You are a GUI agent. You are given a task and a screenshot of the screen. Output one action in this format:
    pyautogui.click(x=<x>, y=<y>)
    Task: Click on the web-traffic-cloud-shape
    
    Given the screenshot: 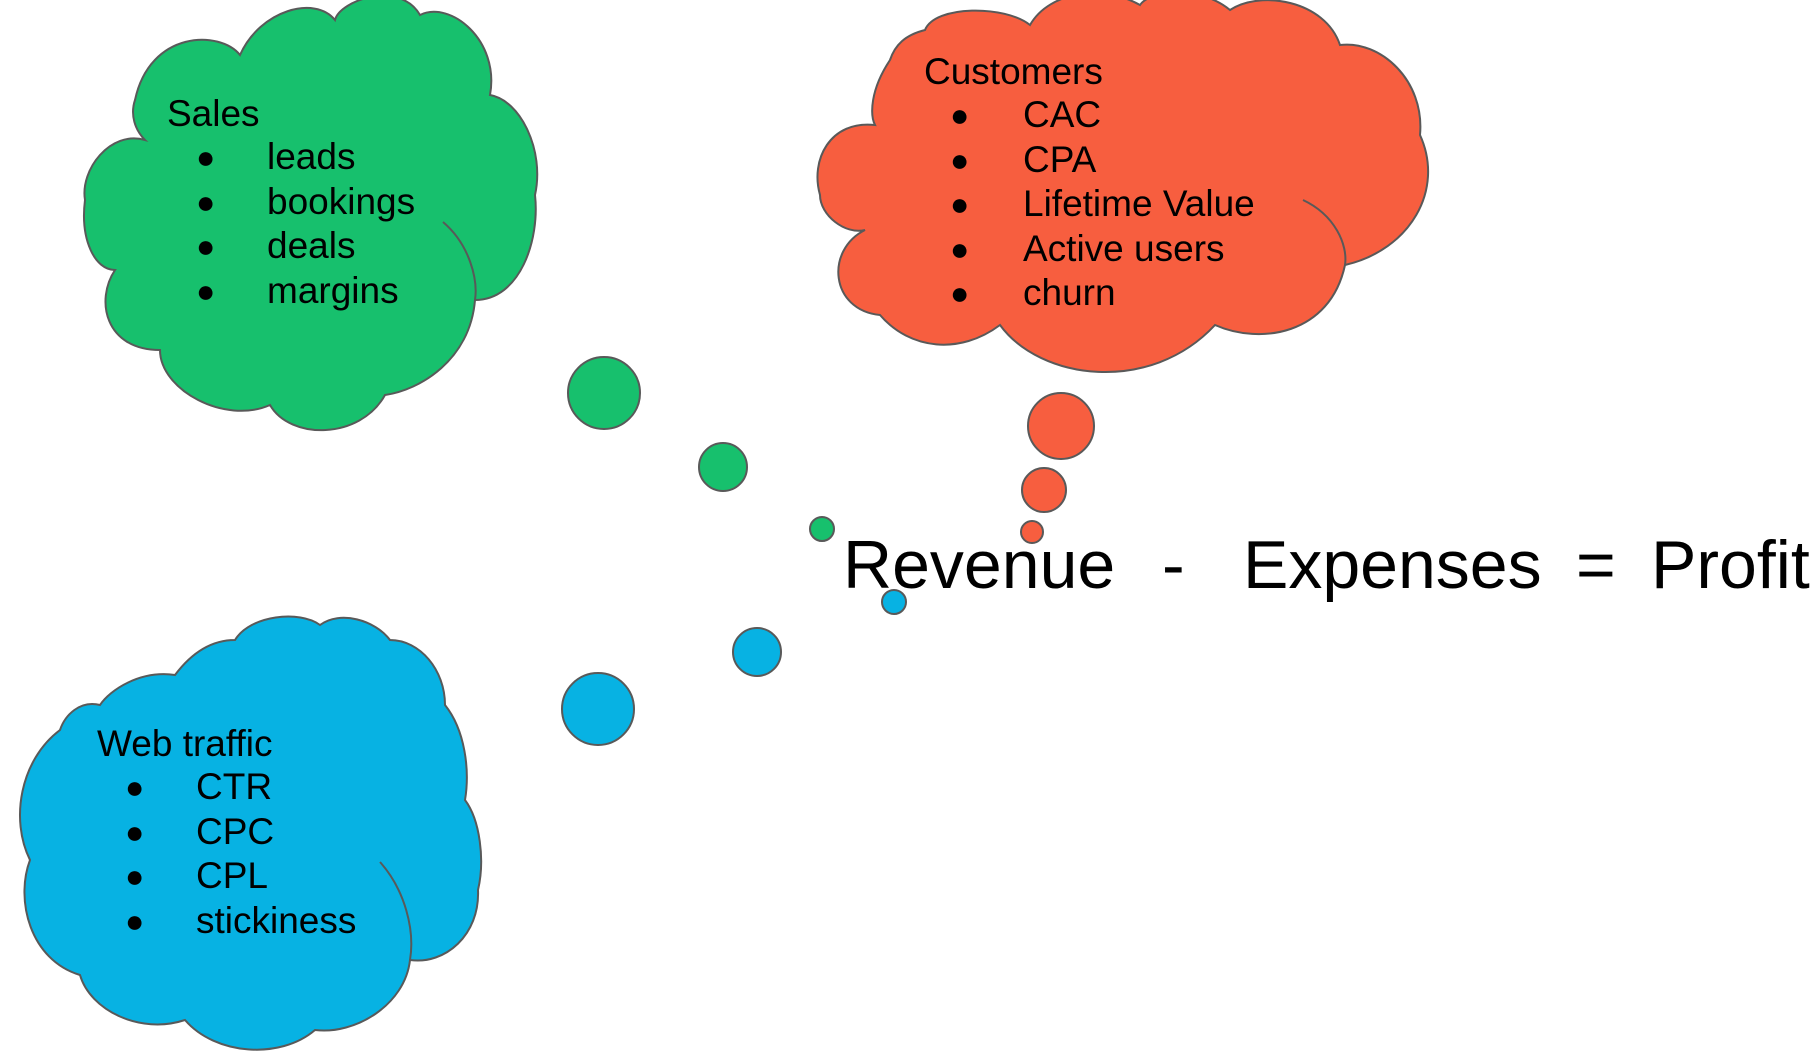 What is the action you would take?
    pyautogui.click(x=251, y=833)
    